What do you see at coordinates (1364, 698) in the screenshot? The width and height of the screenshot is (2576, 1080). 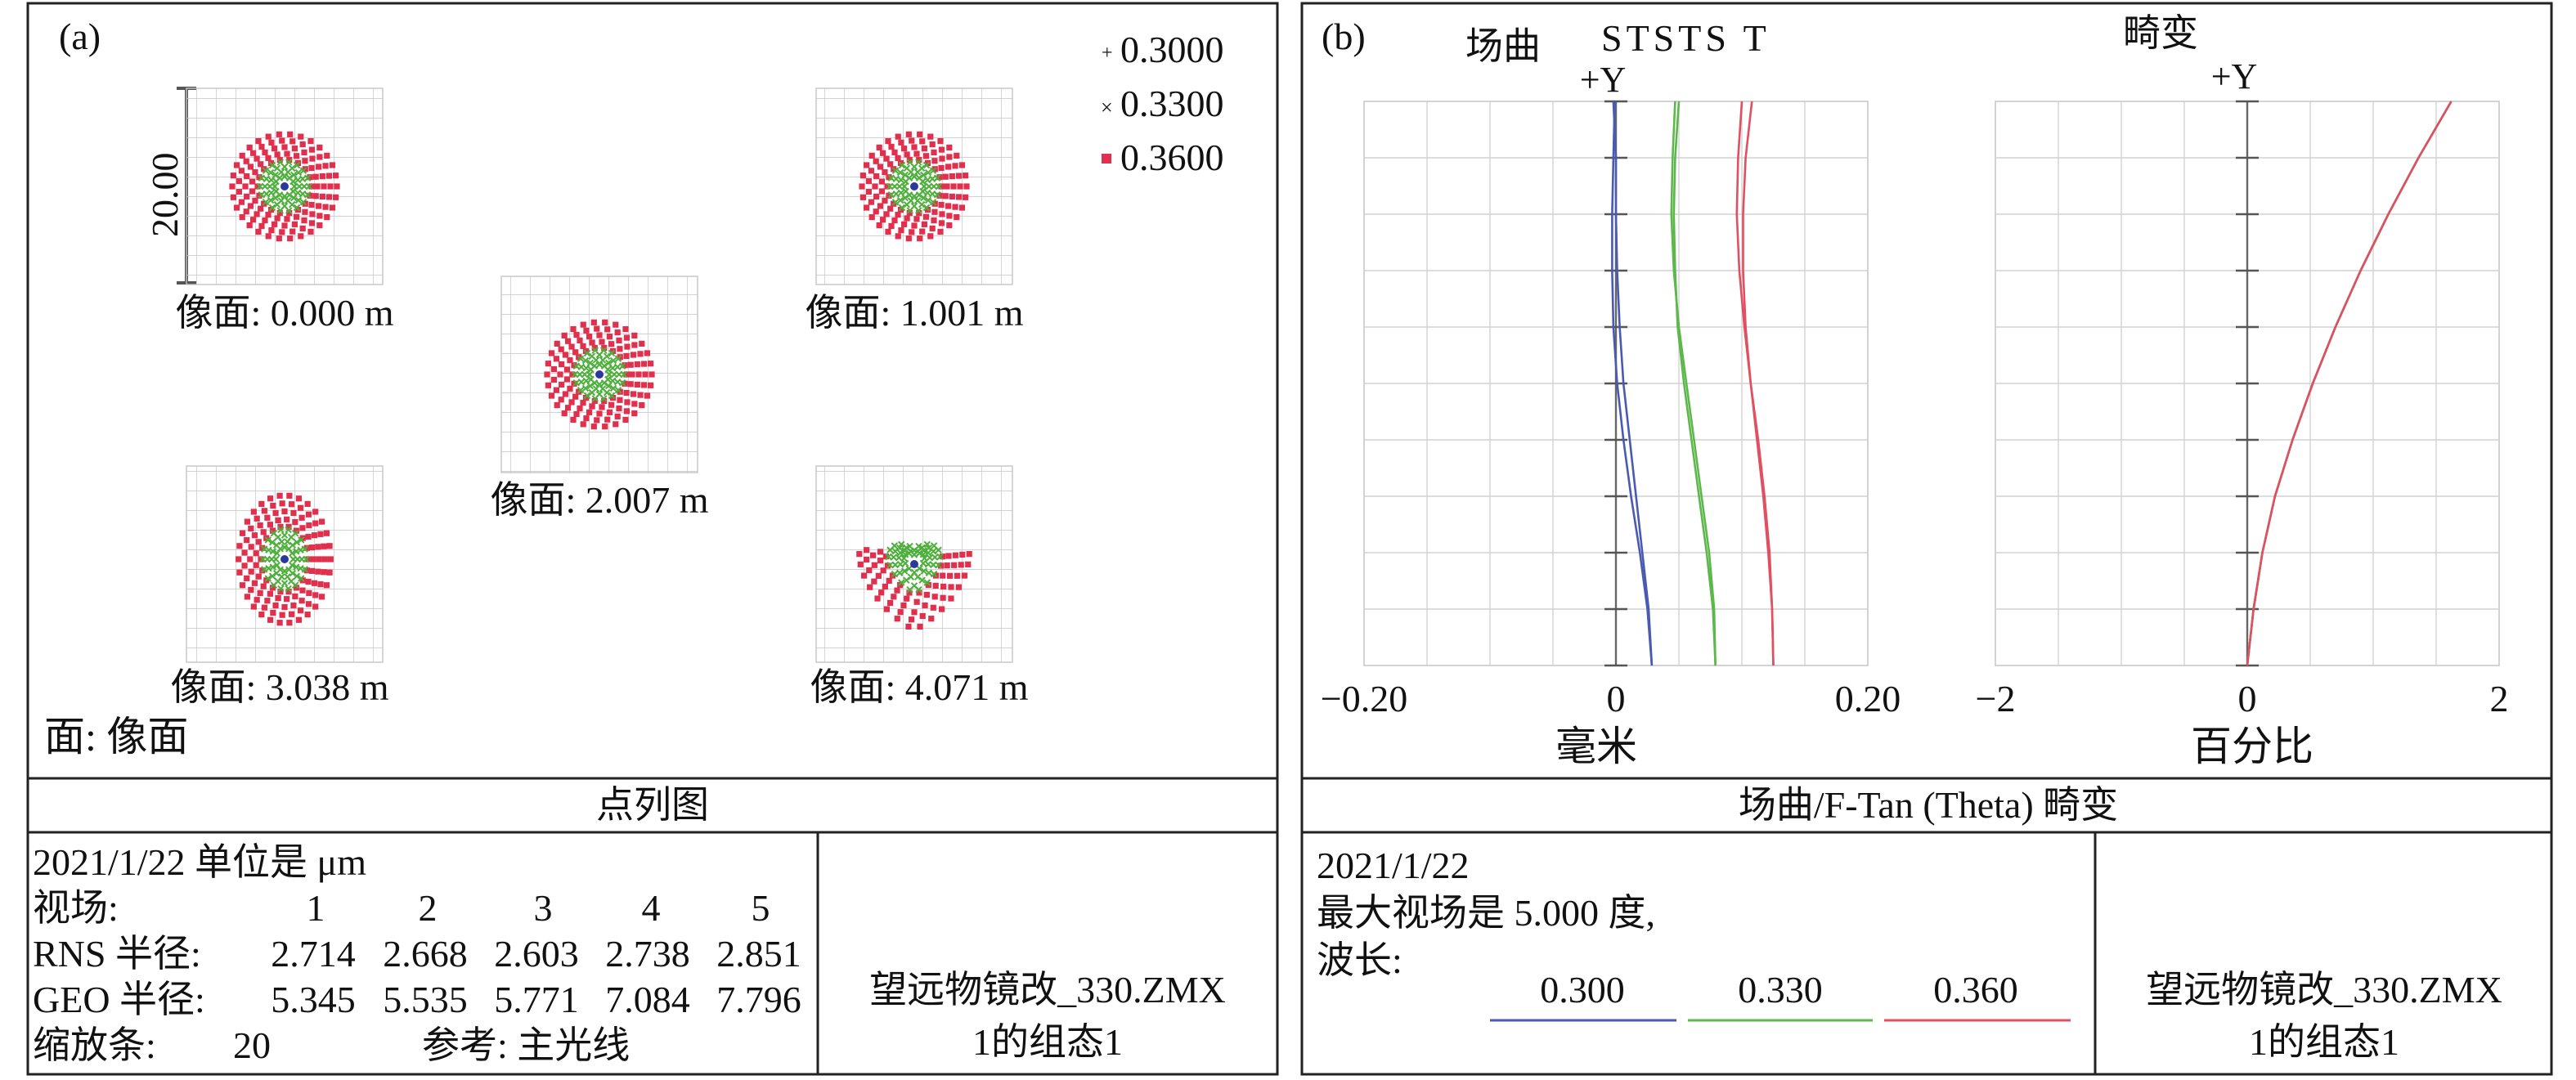 I see `fc-xtick-neg: −0.20` at bounding box center [1364, 698].